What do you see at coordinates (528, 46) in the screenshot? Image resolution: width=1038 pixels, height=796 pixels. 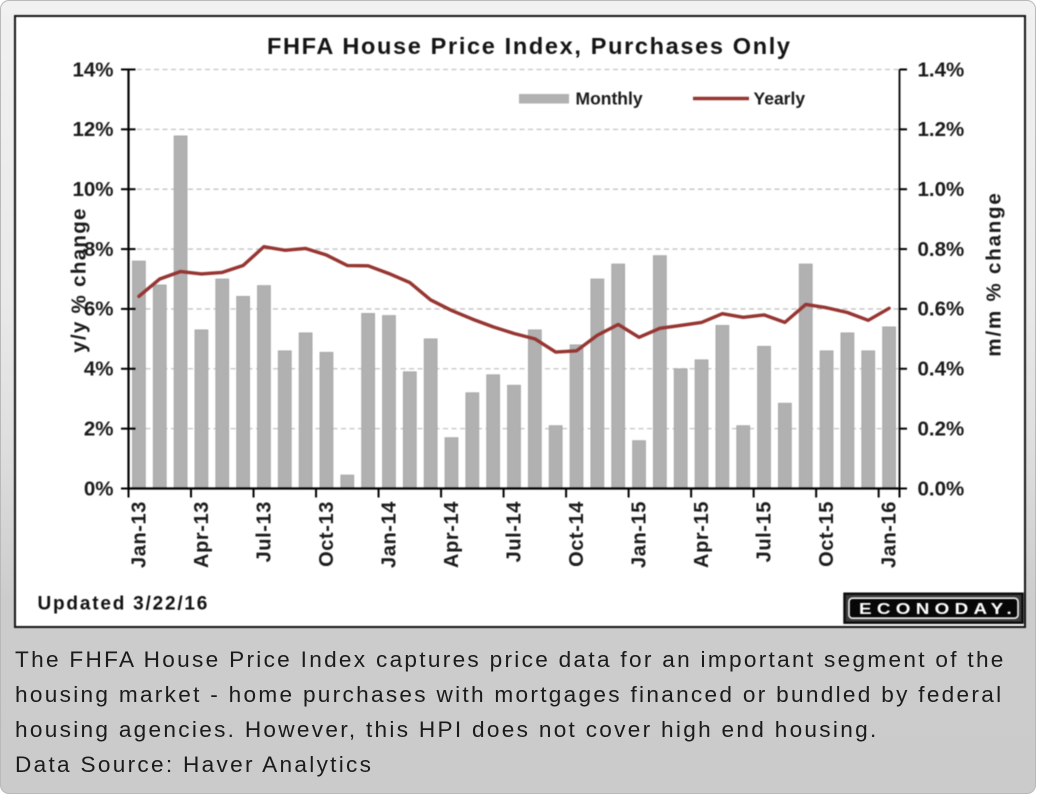 I see `svg-text:FHFA House Price Index, Purcha: FHFA House Price Index, Purchases Only` at bounding box center [528, 46].